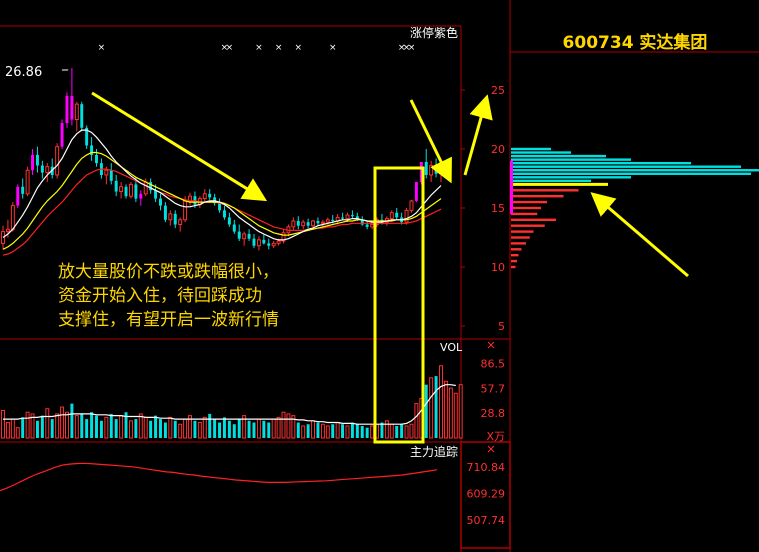 This screenshot has height=552, width=759. What do you see at coordinates (168, 272) in the screenshot?
I see `annotation-line: 放大量股价不跌或跌幅很小，` at bounding box center [168, 272].